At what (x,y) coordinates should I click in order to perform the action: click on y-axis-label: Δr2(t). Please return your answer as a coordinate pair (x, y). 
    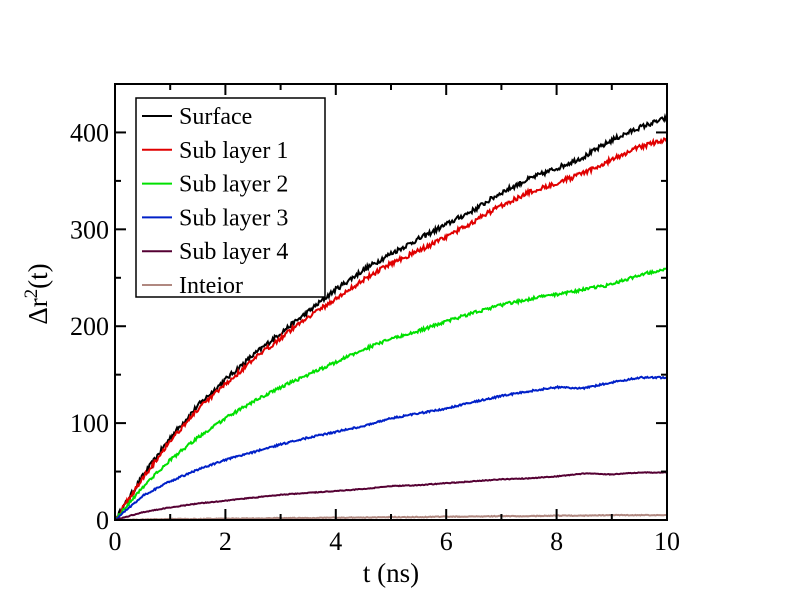
    Looking at the image, I should click on (37, 293).